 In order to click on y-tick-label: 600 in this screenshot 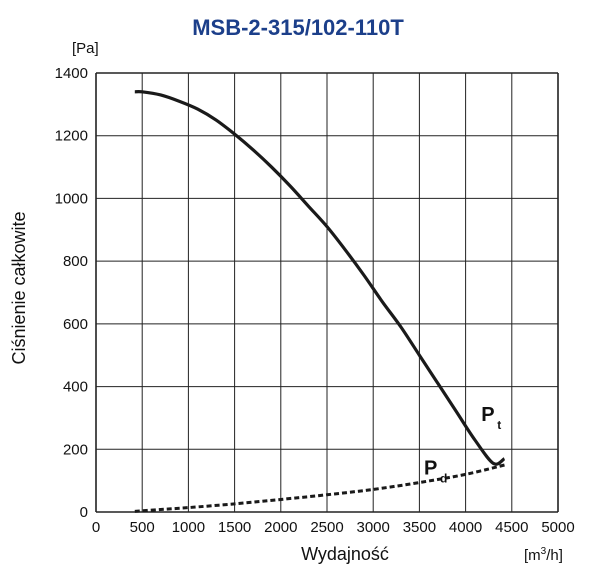, I will do `click(75, 324)`.